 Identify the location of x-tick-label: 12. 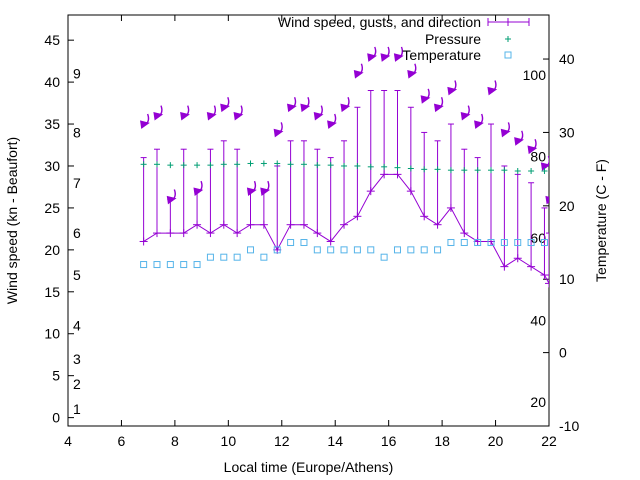
(282, 441).